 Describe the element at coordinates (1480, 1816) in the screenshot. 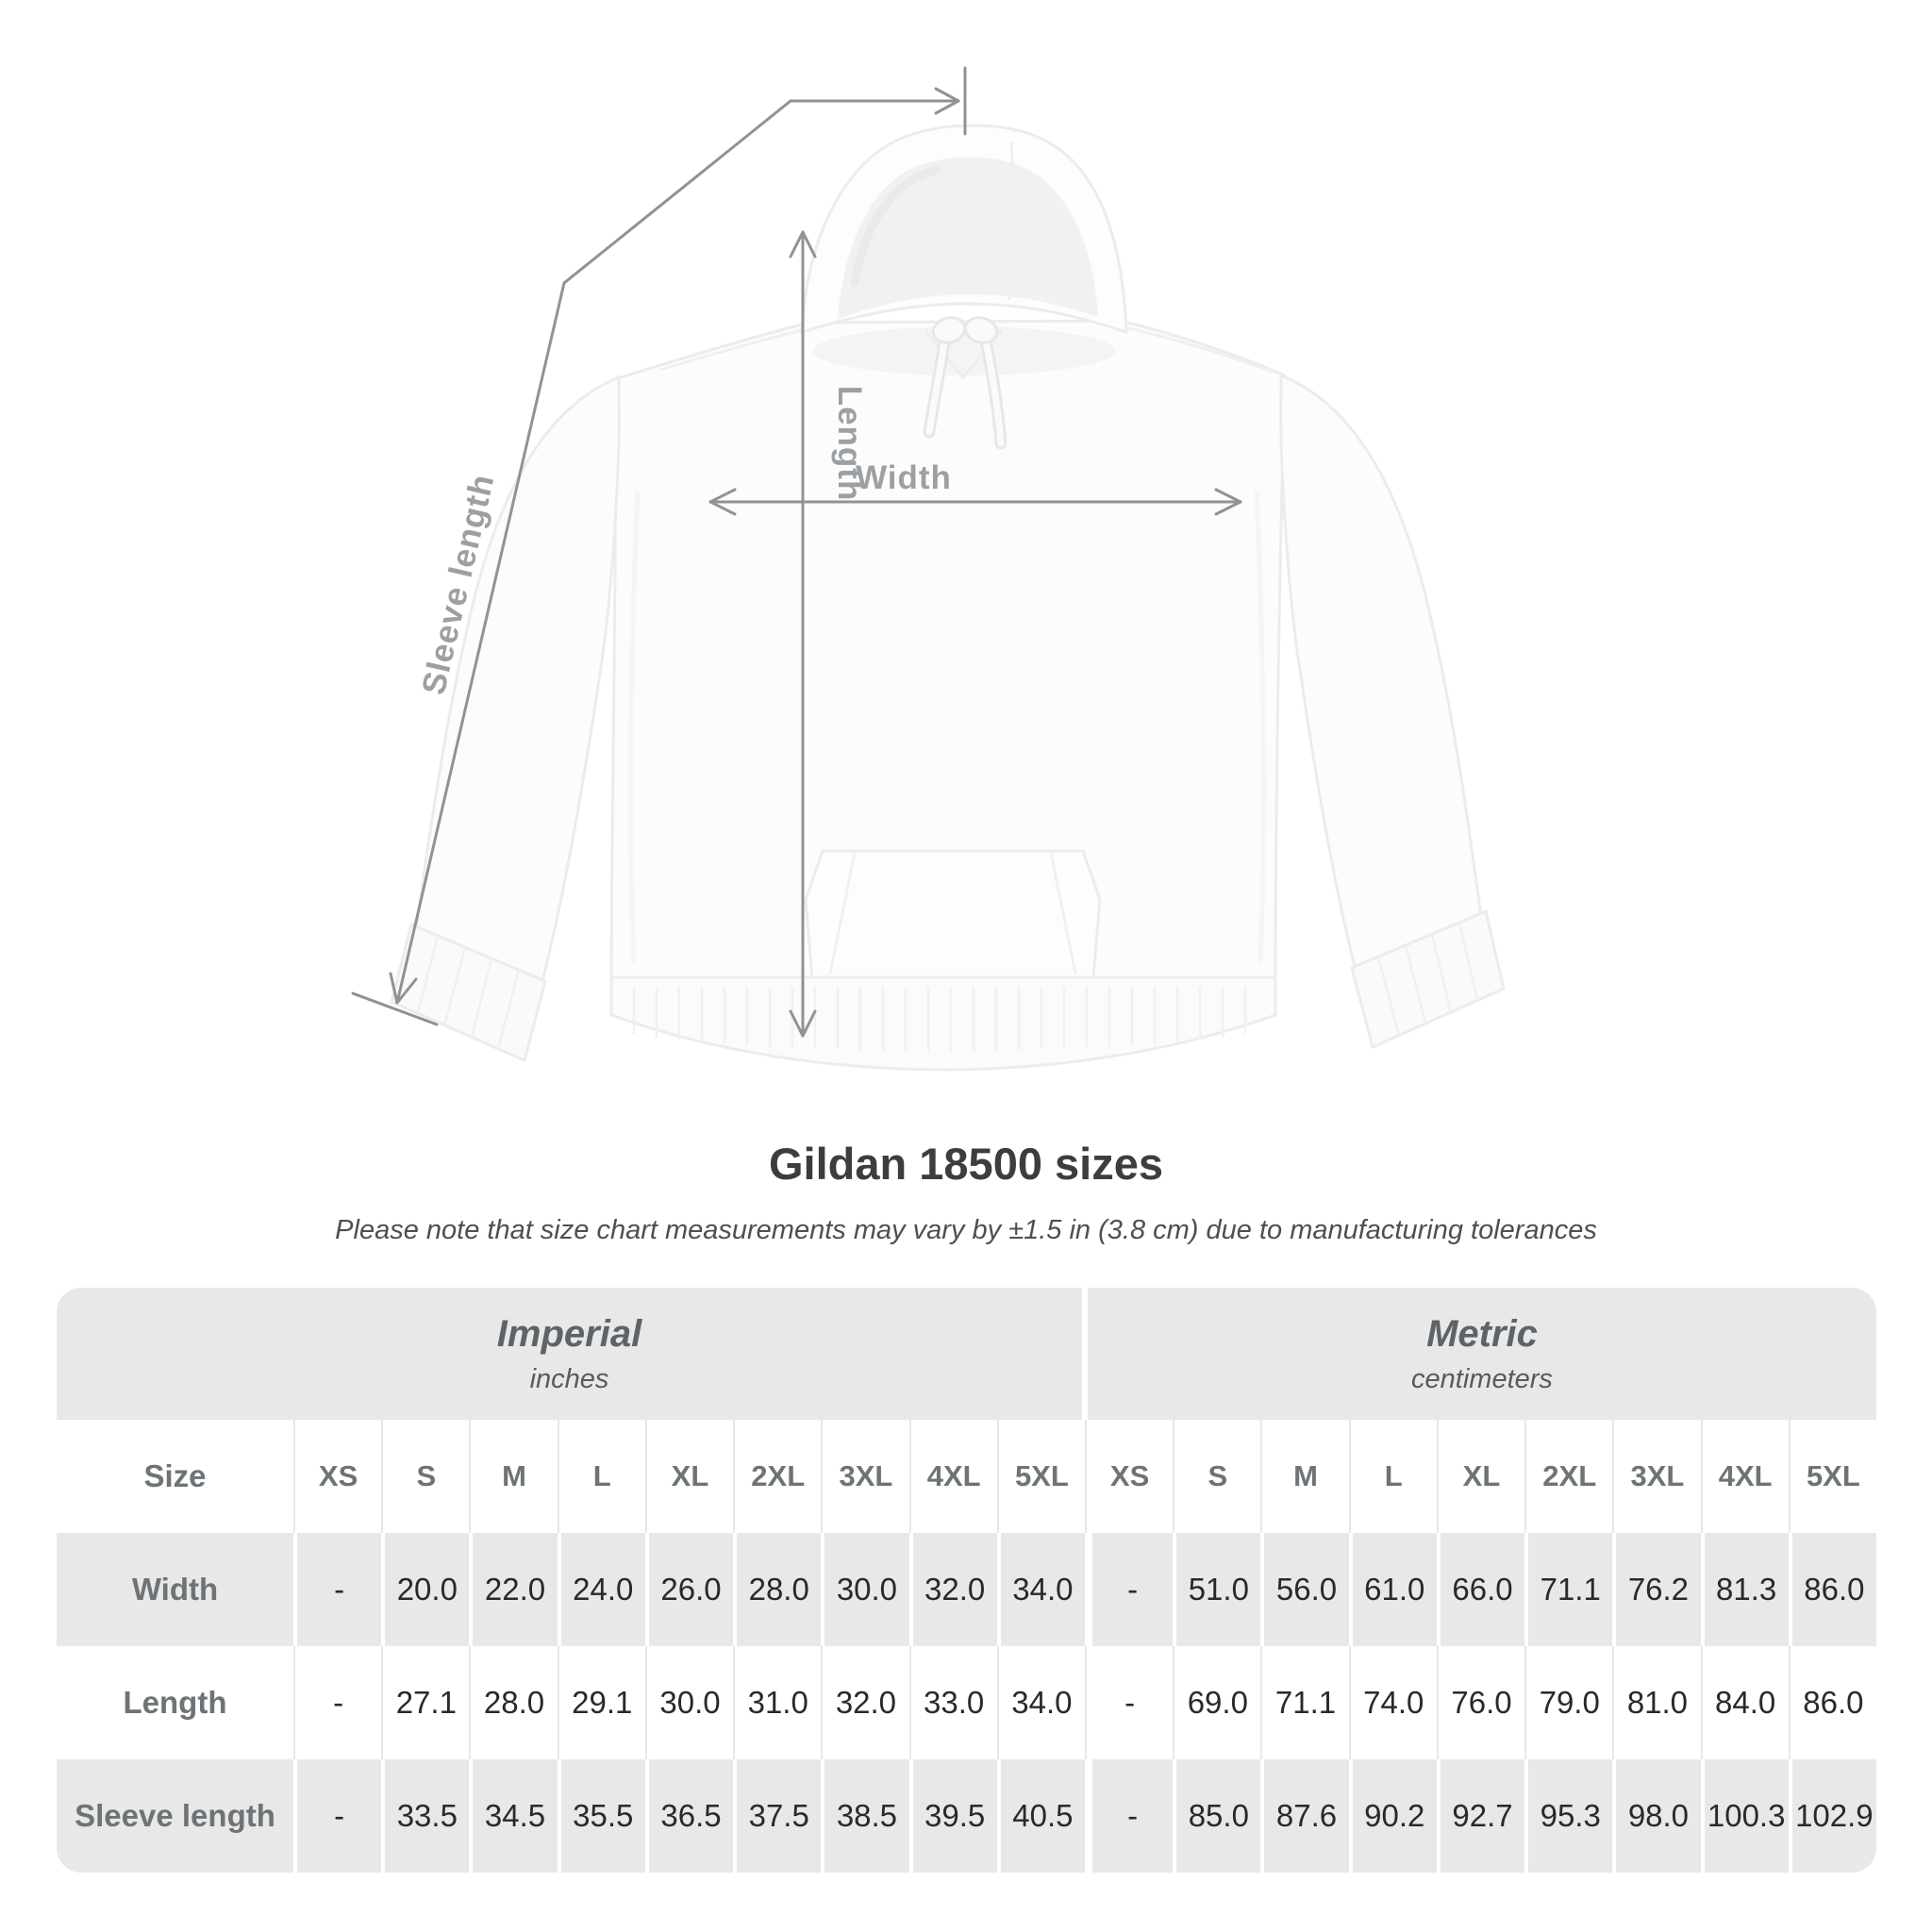

I see `sleeve-metric-xl: 92.7` at that location.